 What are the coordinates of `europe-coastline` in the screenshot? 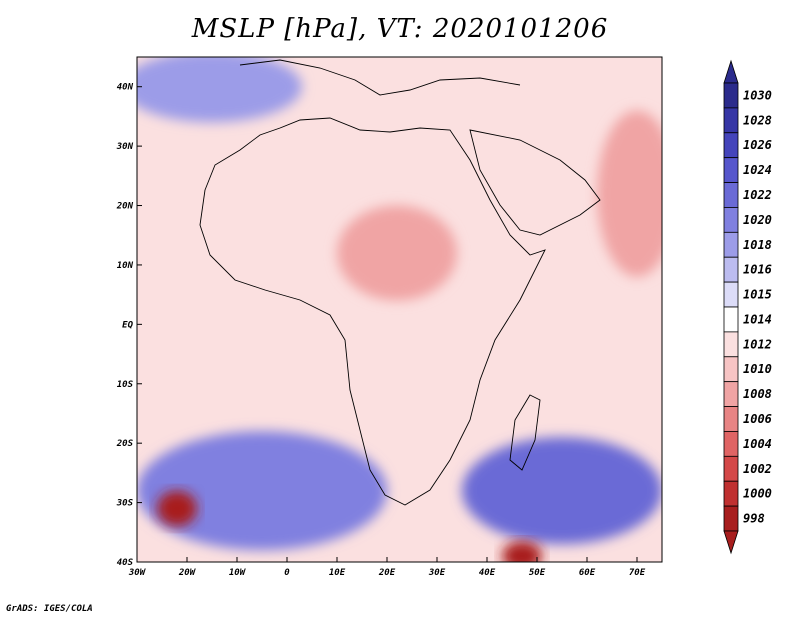 It's located at (380, 77).